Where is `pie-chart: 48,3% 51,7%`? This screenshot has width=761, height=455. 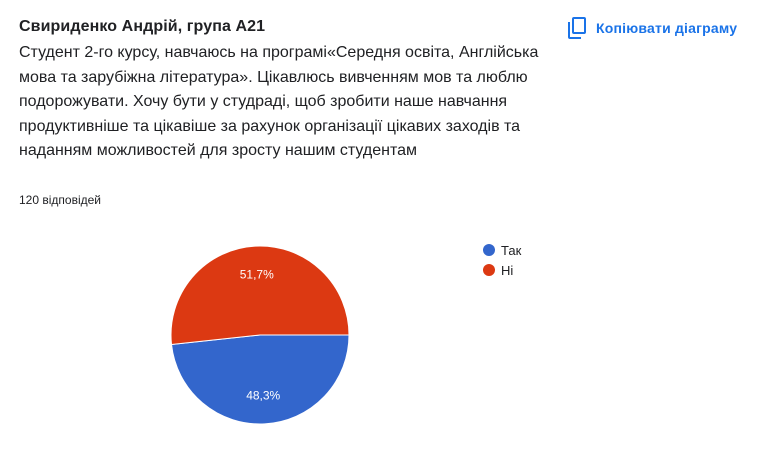
pie-chart: 48,3% 51,7% is located at coordinates (260, 335).